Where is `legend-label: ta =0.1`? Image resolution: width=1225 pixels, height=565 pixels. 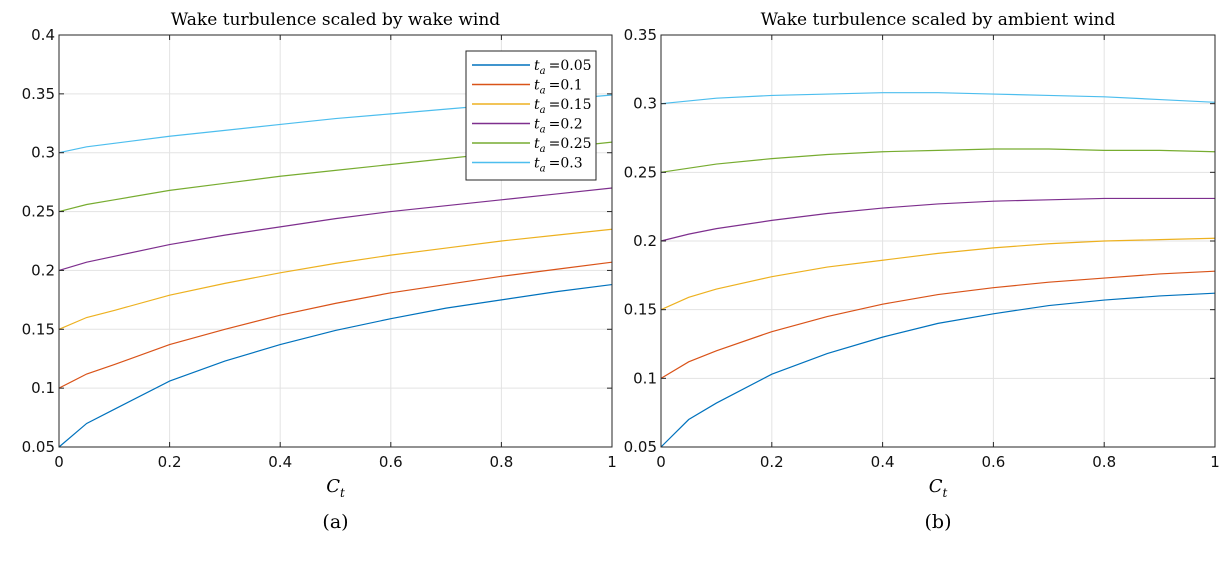
legend-label: ta =0.1 is located at coordinates (558, 87).